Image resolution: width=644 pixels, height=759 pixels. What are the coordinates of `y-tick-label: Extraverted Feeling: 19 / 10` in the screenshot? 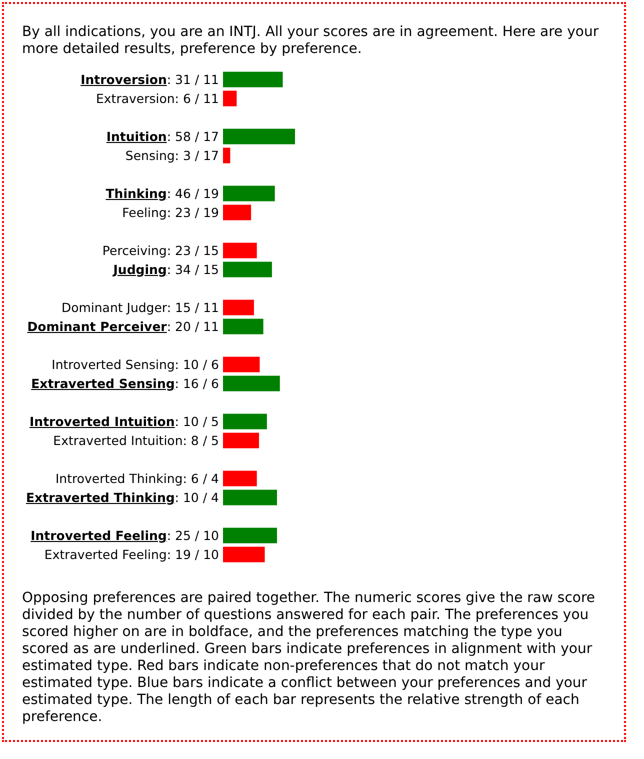 It's located at (131, 555).